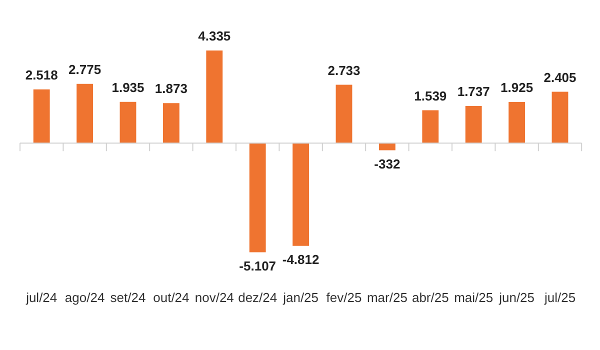 The image size is (600, 350). What do you see at coordinates (517, 88) in the screenshot?
I see `data-label: 1.925` at bounding box center [517, 88].